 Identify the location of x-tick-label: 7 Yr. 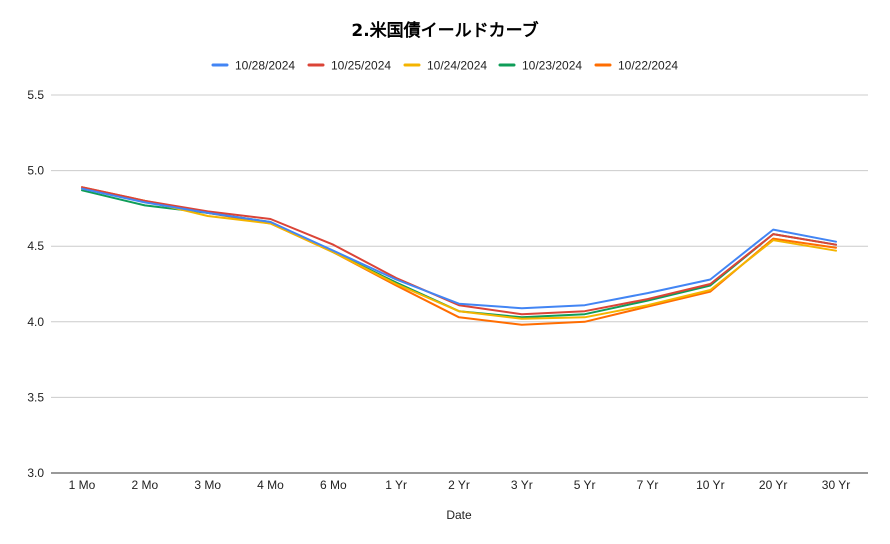
(648, 485).